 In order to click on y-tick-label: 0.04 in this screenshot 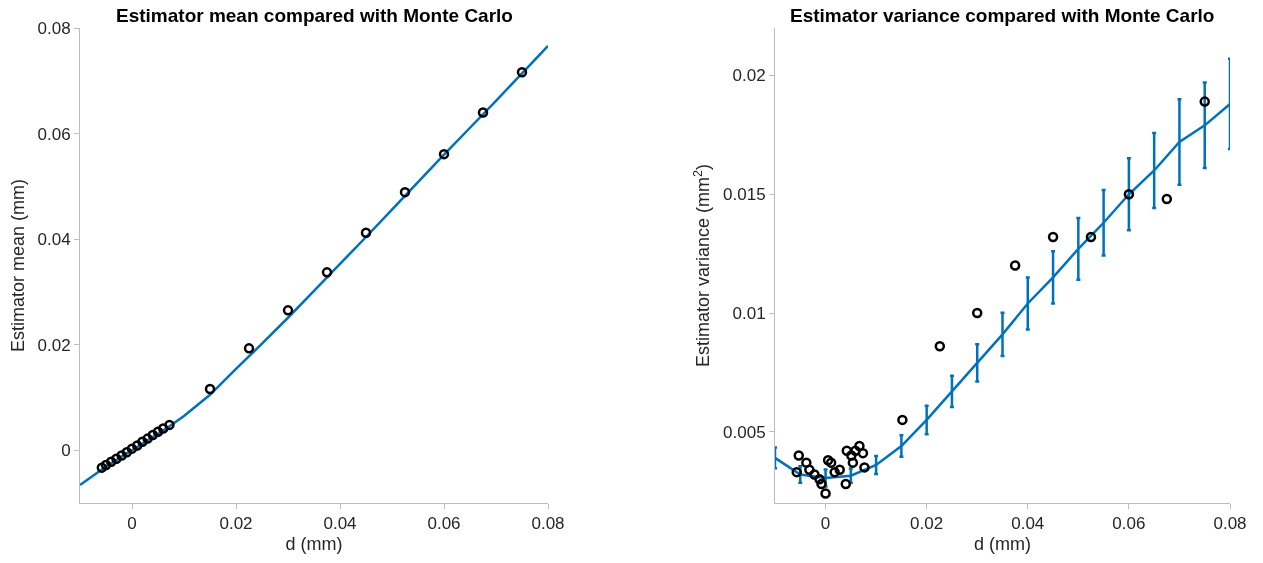, I will do `click(54, 240)`.